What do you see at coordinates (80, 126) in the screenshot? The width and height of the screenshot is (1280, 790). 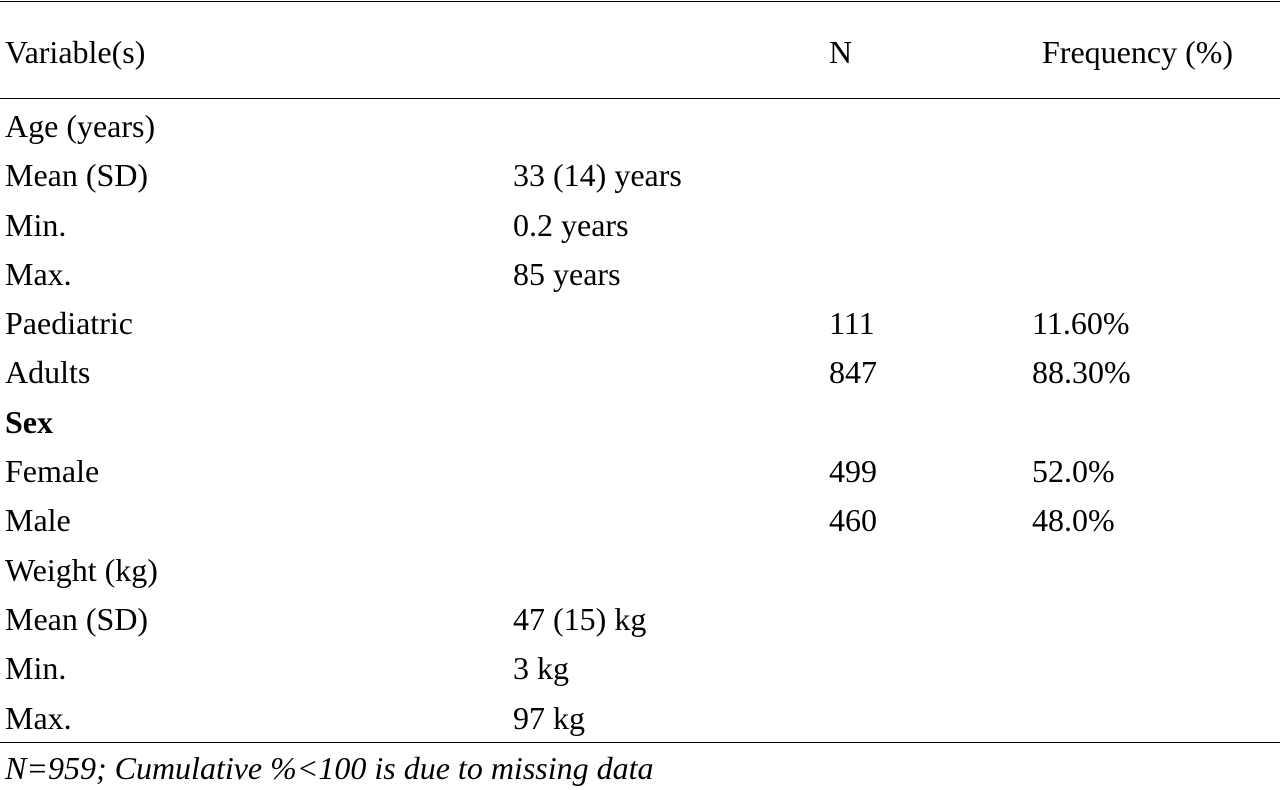 I see `row-variable: Age (years)` at bounding box center [80, 126].